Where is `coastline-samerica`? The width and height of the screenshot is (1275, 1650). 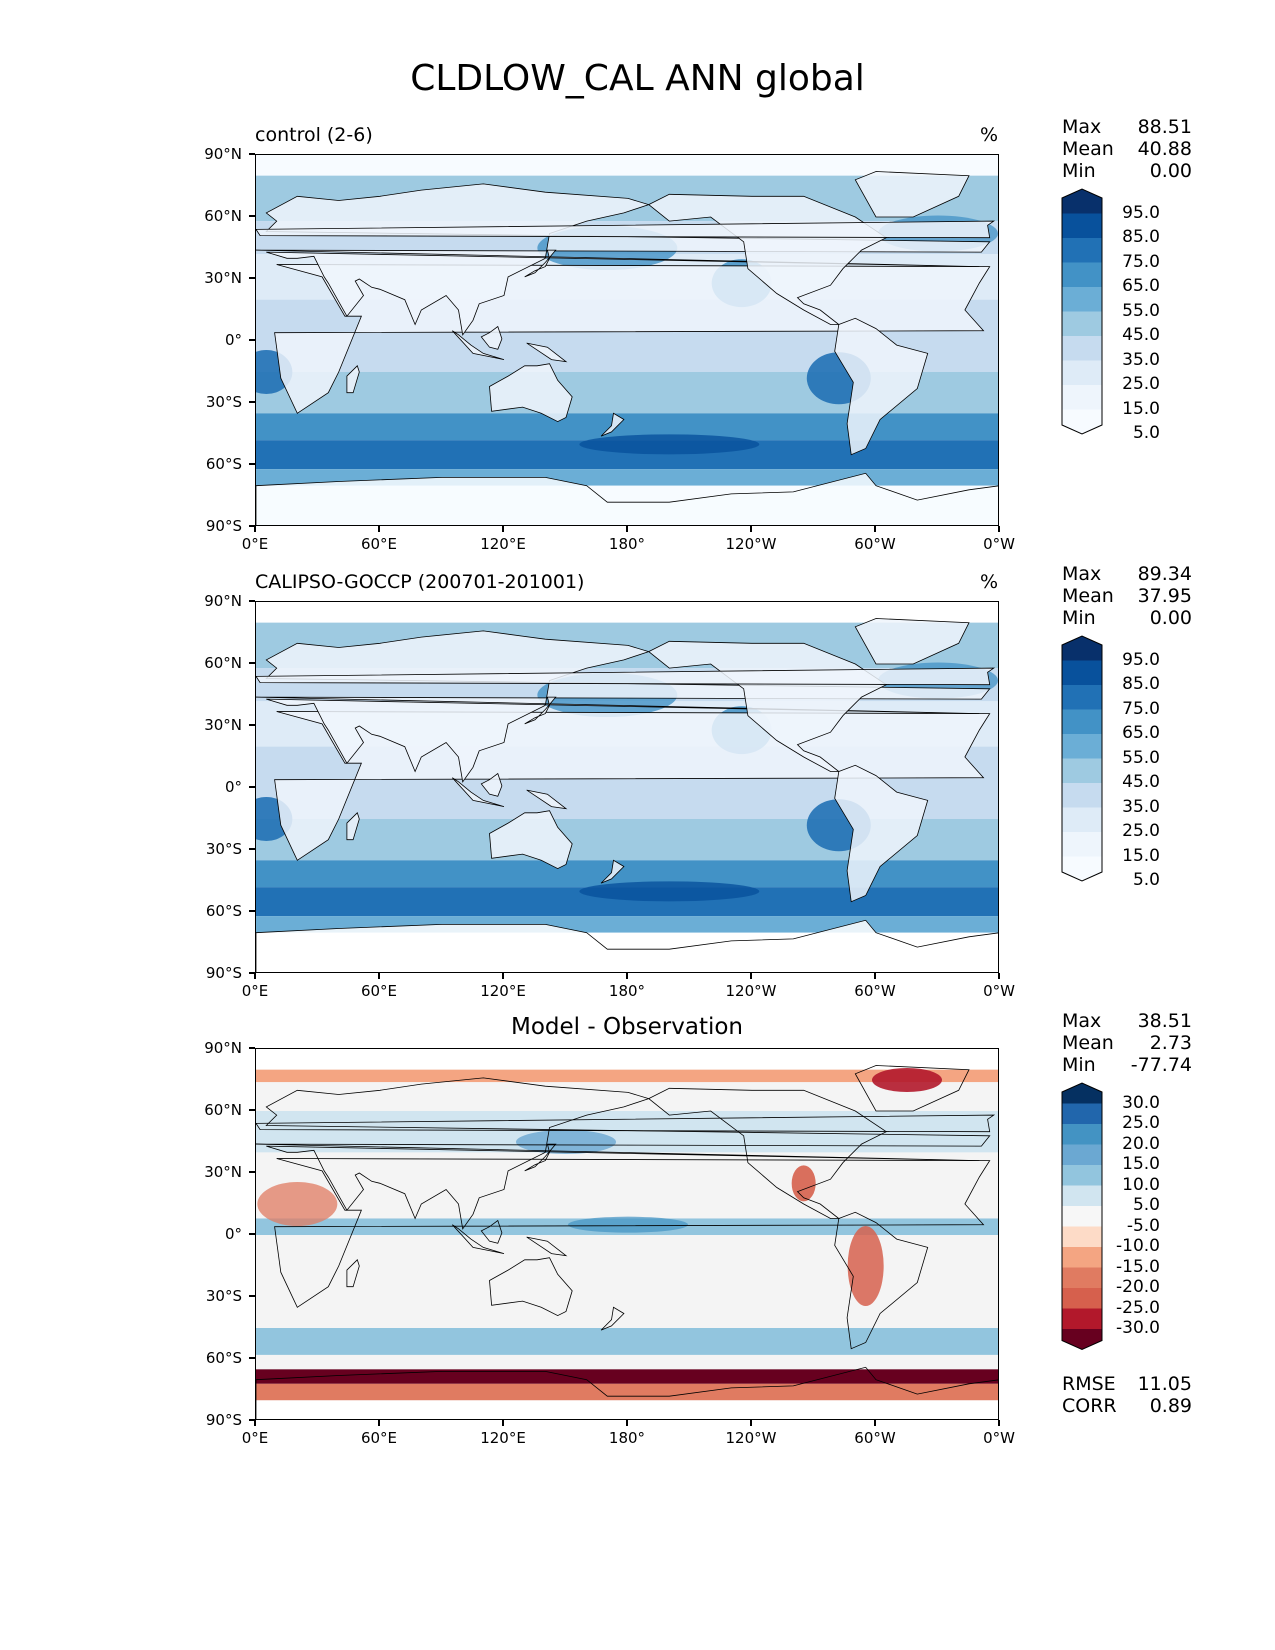
coastline-samerica is located at coordinates (881, 1280).